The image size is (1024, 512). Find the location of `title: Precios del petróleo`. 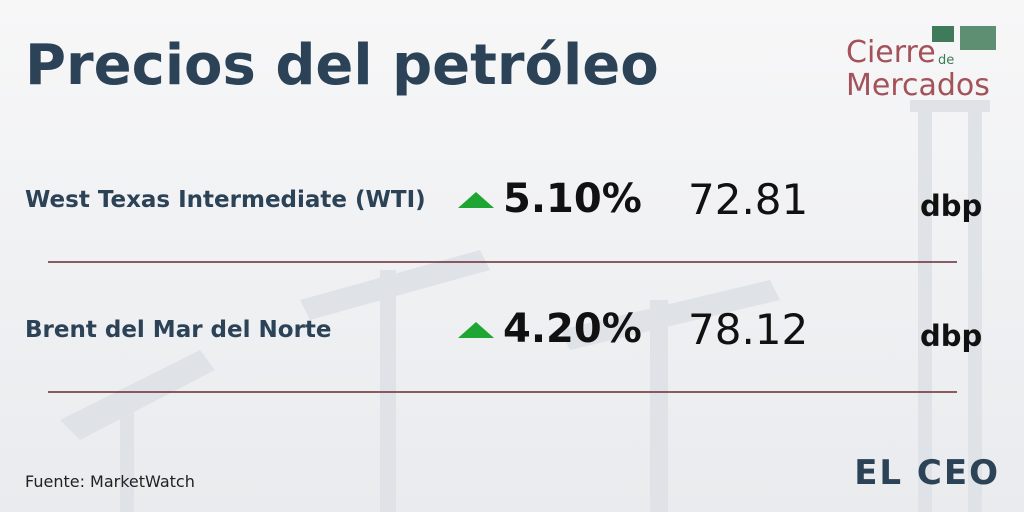

title: Precios del petróleo is located at coordinates (342, 65).